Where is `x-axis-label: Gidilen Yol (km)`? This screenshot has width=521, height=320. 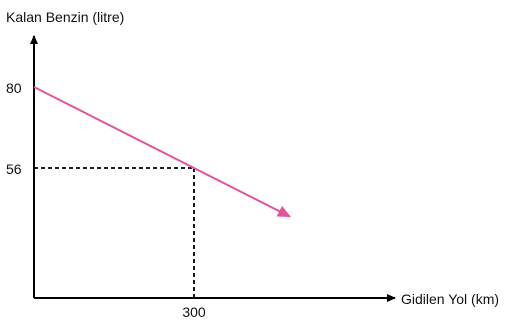 x-axis-label: Gidilen Yol (km) is located at coordinates (450, 299).